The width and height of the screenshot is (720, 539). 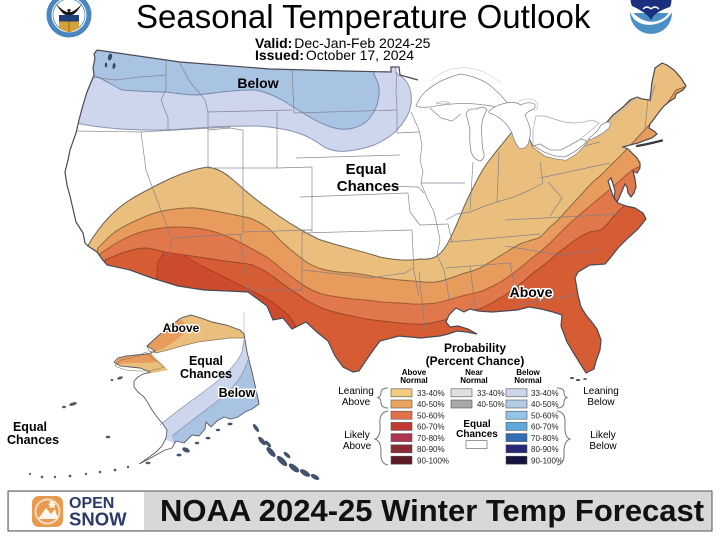 What do you see at coordinates (343, 43) in the screenshot?
I see `svg-text: Valid: Dec-Jan-Feb 2024-25` at bounding box center [343, 43].